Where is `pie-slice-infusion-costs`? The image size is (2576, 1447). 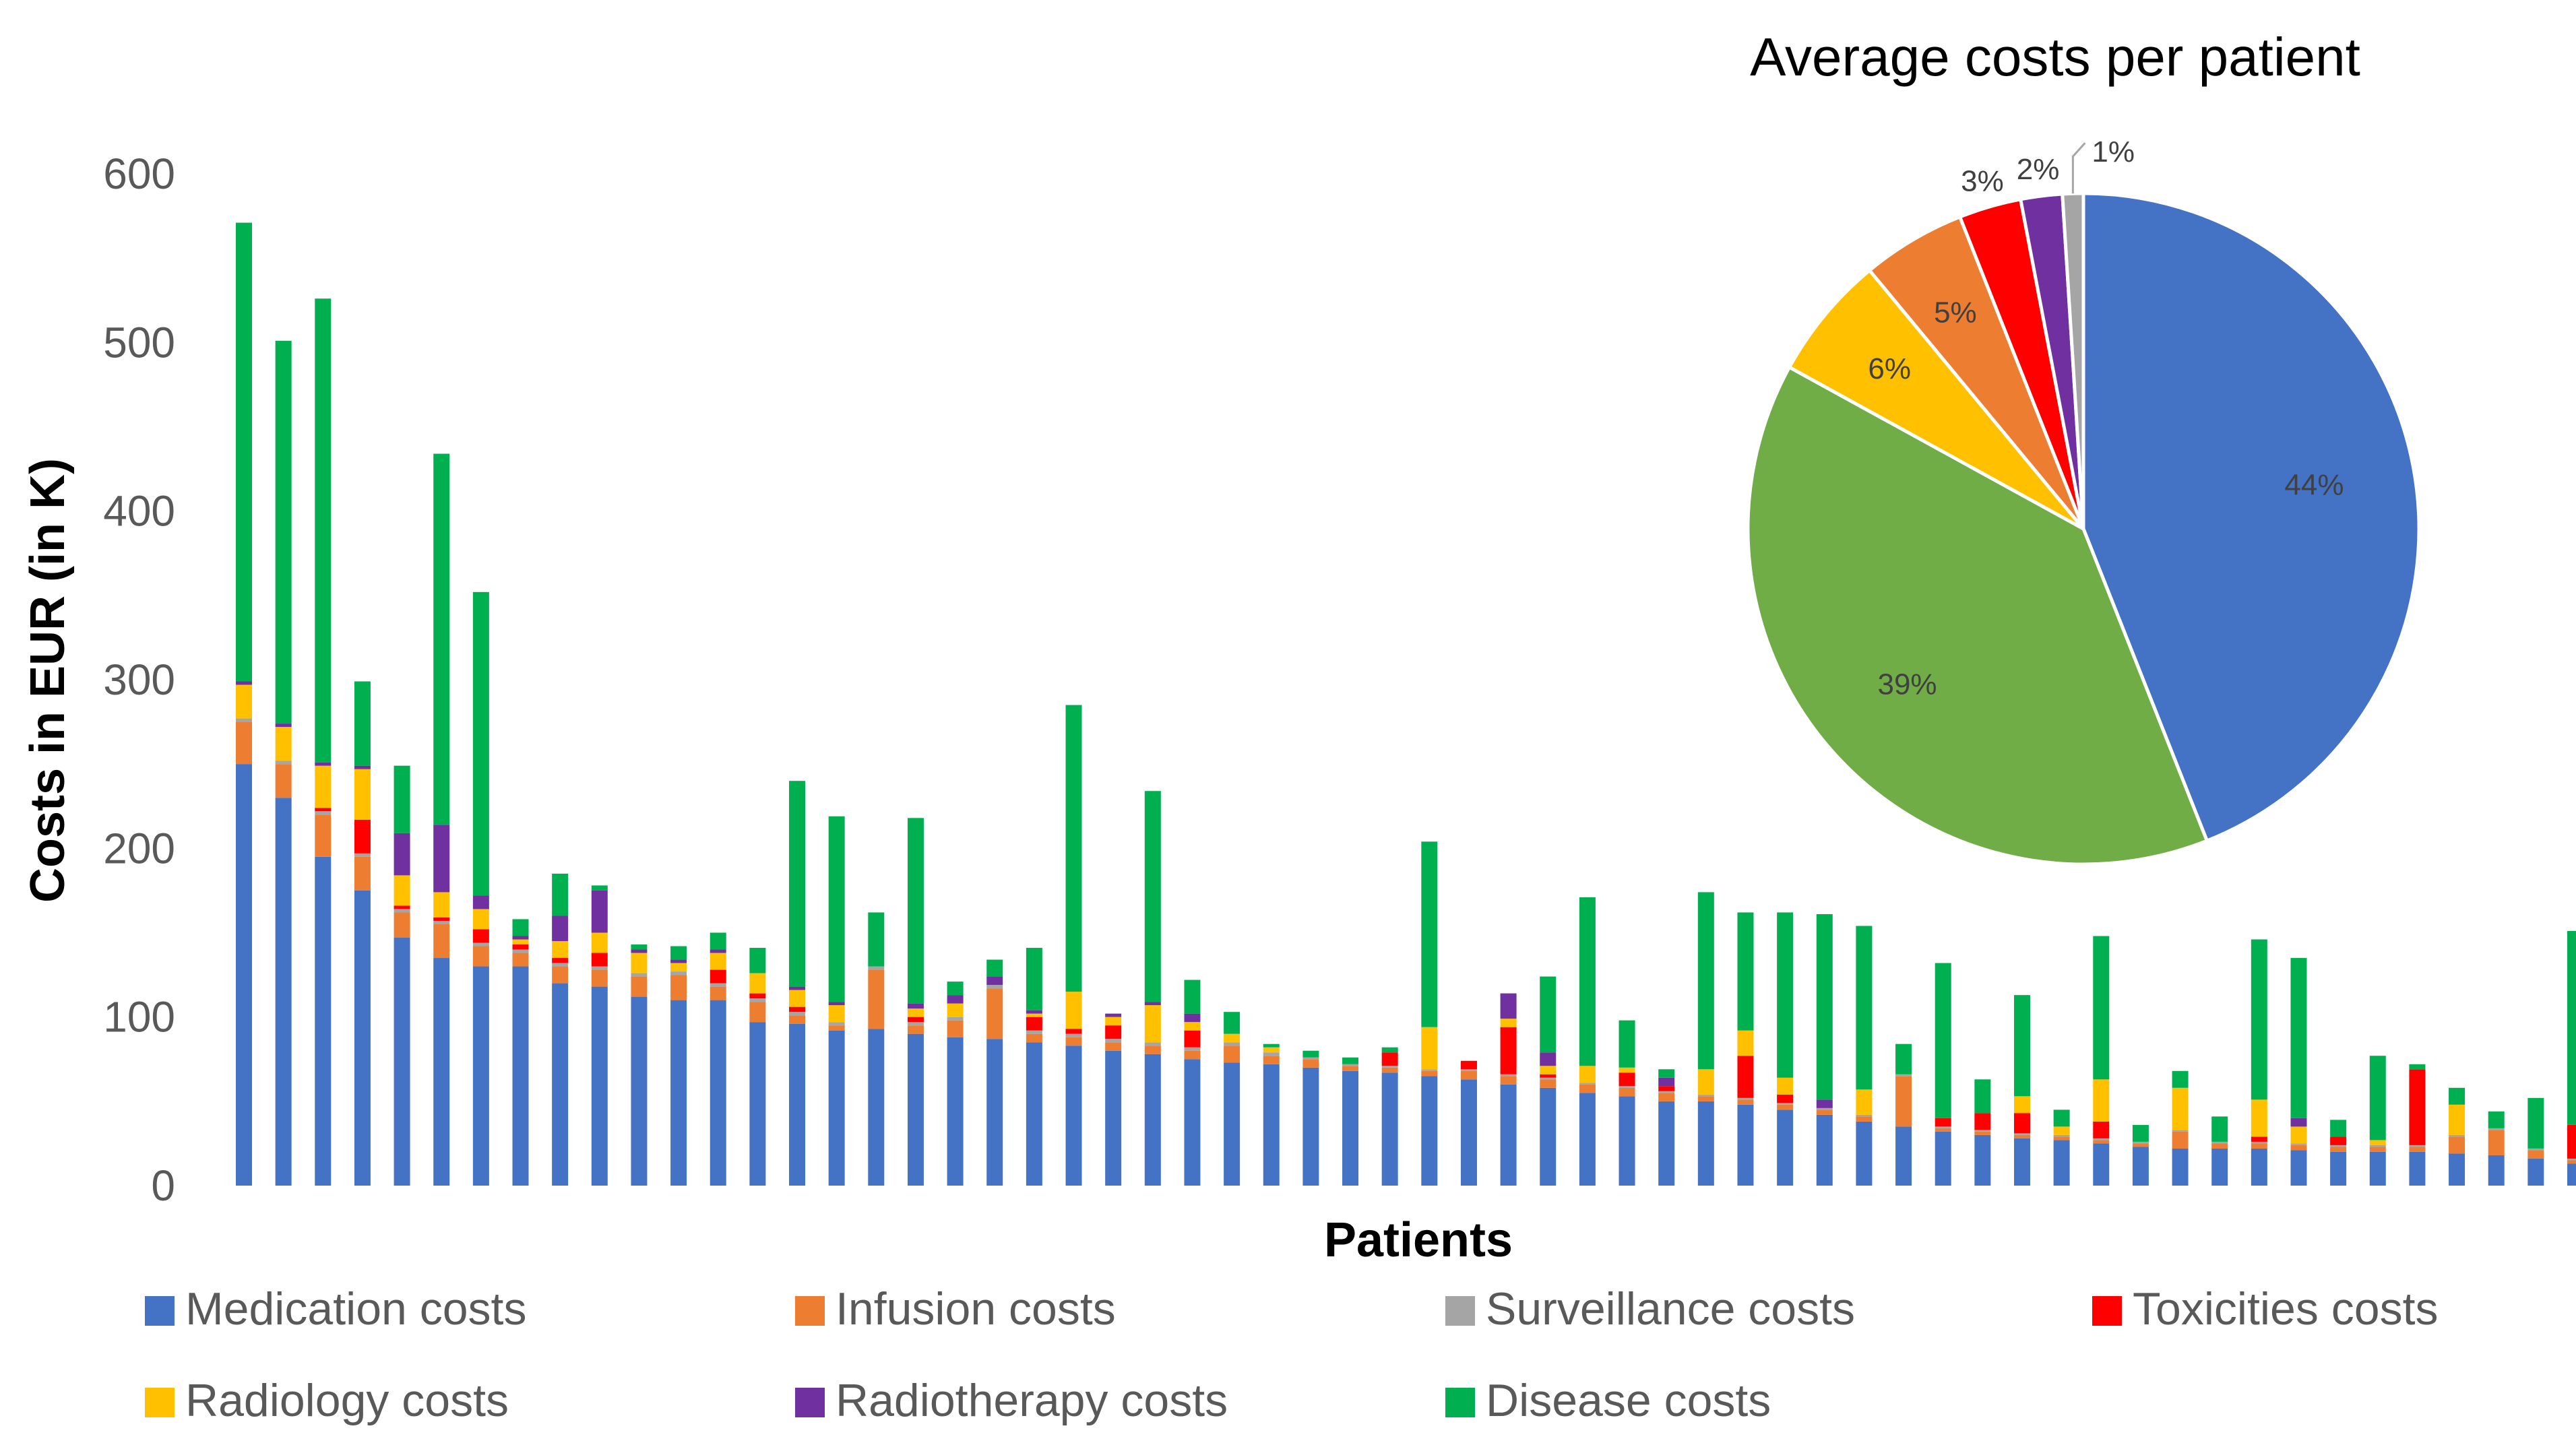
pie-slice-infusion-costs is located at coordinates (1976, 372).